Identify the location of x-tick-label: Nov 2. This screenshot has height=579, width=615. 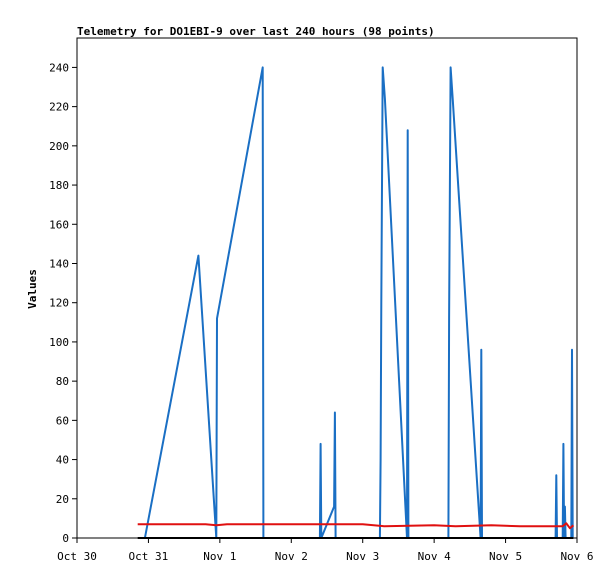
(291, 556).